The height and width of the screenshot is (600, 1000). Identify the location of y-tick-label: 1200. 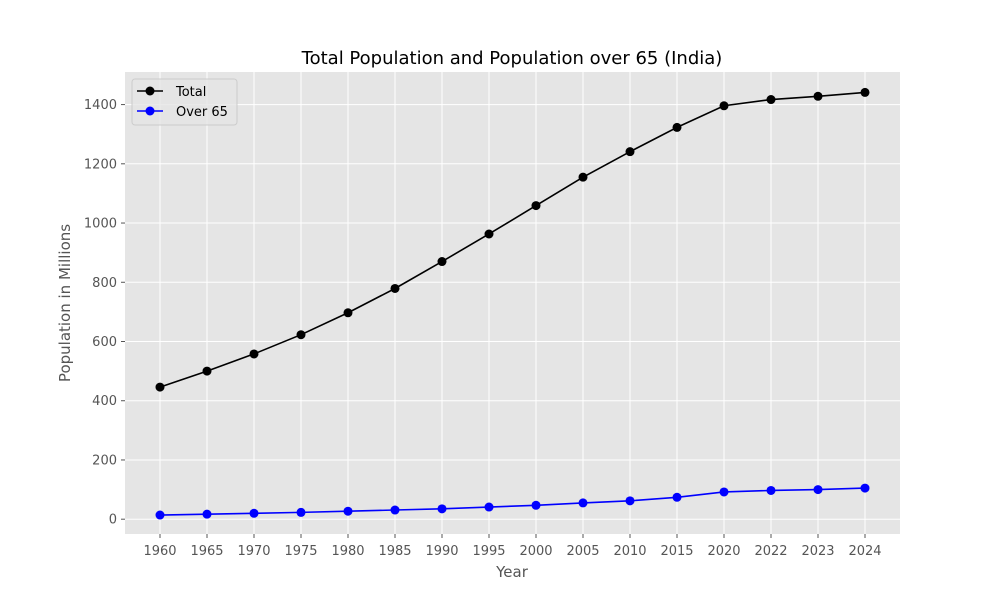
(100, 164).